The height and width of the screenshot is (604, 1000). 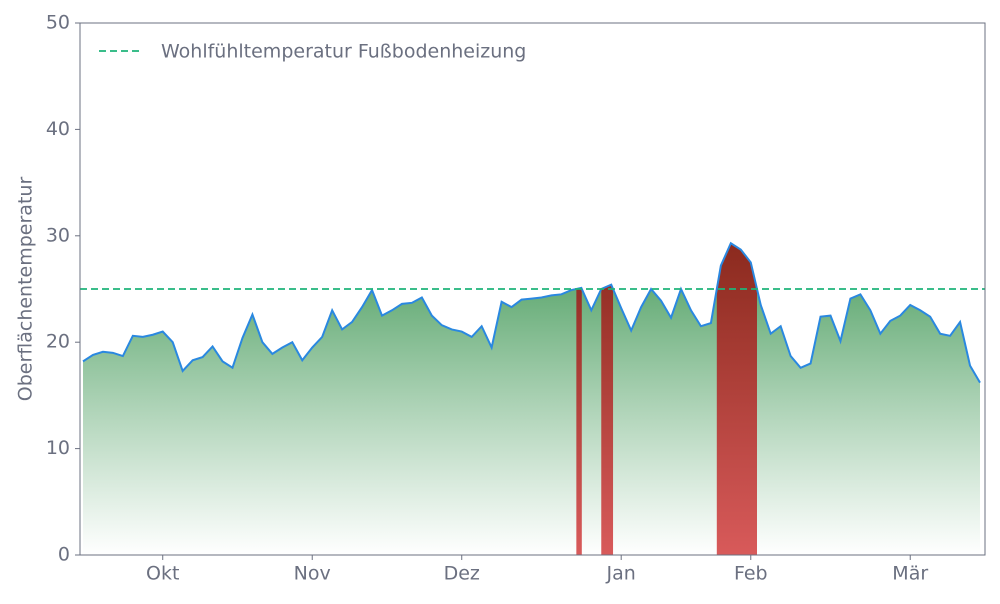 I want to click on x-tick-label: Mär, so click(x=910, y=574).